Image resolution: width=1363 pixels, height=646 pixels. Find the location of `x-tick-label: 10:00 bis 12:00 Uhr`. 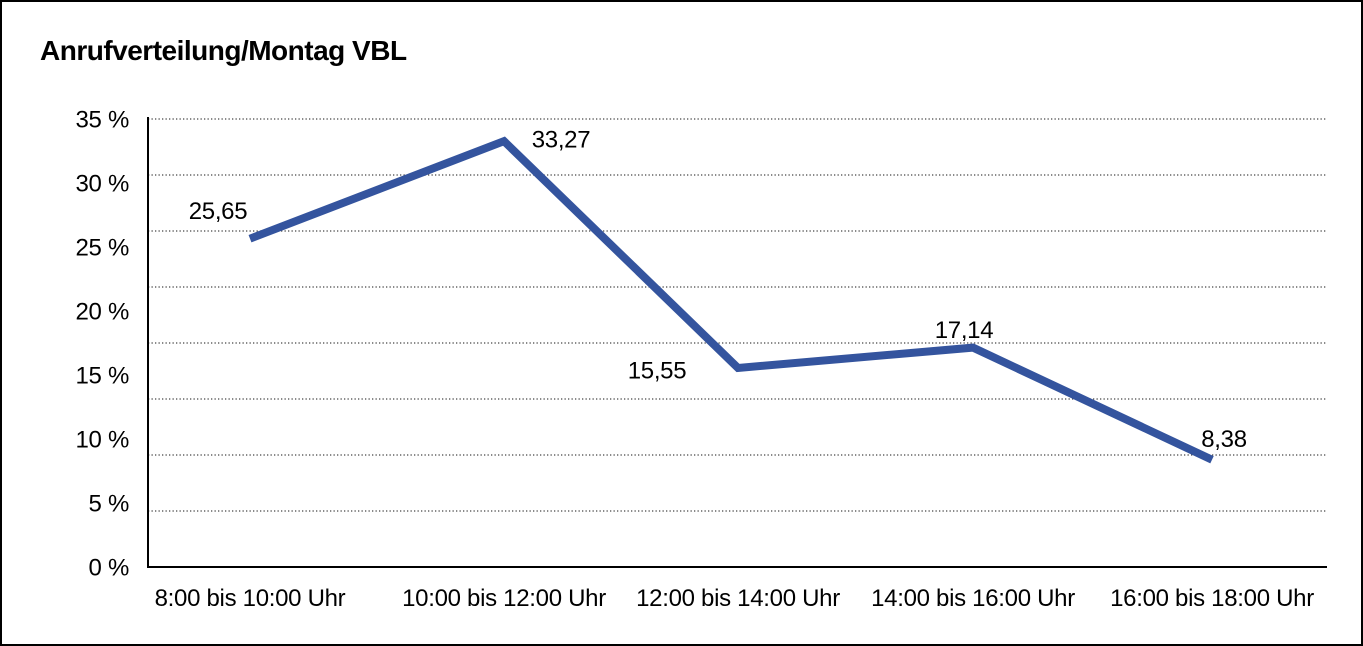

x-tick-label: 10:00 bis 12:00 Uhr is located at coordinates (504, 598).